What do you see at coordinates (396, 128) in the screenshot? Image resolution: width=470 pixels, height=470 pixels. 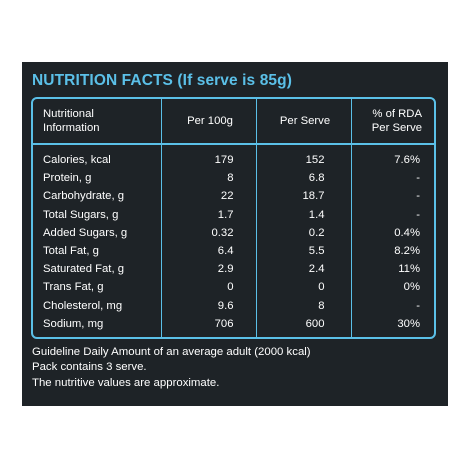 I see `header-rda-line2: Per Serve` at bounding box center [396, 128].